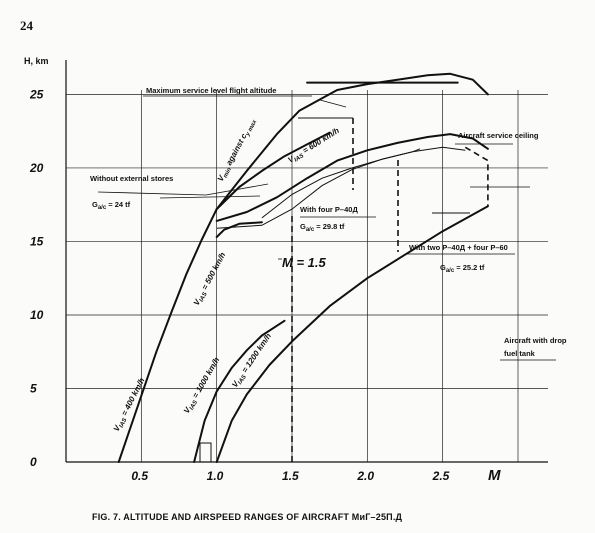  What do you see at coordinates (36, 278) in the screenshot?
I see `y-tick-labels: 0 5 10 15 20 25` at bounding box center [36, 278].